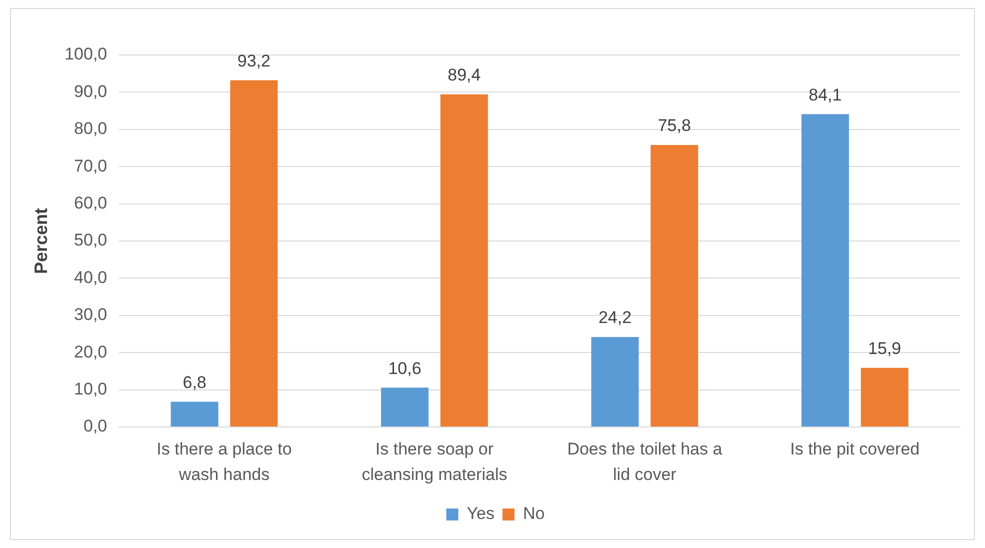 The image size is (985, 548). Describe the element at coordinates (435, 461) in the screenshot. I see `x-tick-label: Is there soap or cleansing materials` at that location.